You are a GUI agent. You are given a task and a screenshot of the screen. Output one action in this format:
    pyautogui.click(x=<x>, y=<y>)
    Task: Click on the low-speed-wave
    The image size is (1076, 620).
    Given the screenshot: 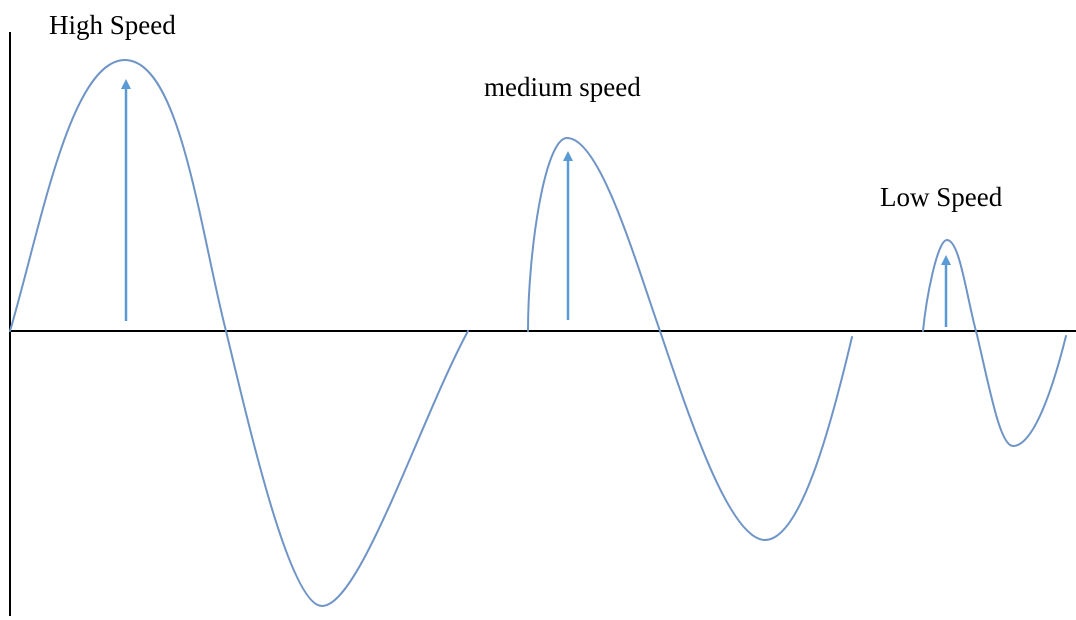 What is the action you would take?
    pyautogui.click(x=994, y=343)
    